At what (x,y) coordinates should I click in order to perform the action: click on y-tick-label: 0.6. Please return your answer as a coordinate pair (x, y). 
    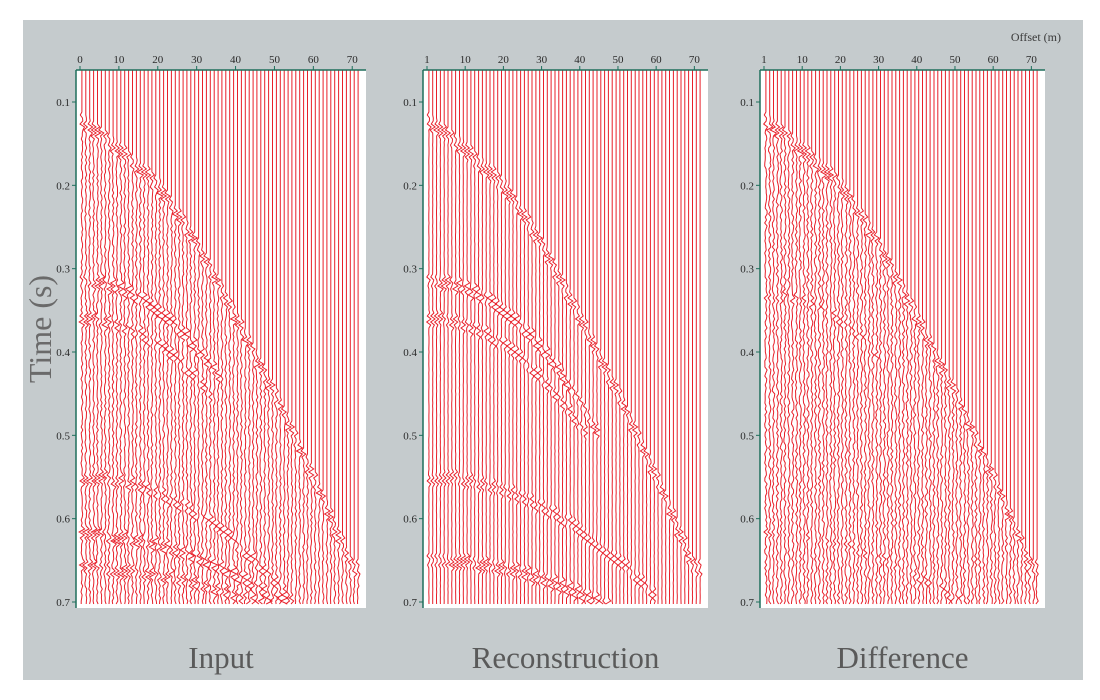
    Looking at the image, I should click on (410, 520).